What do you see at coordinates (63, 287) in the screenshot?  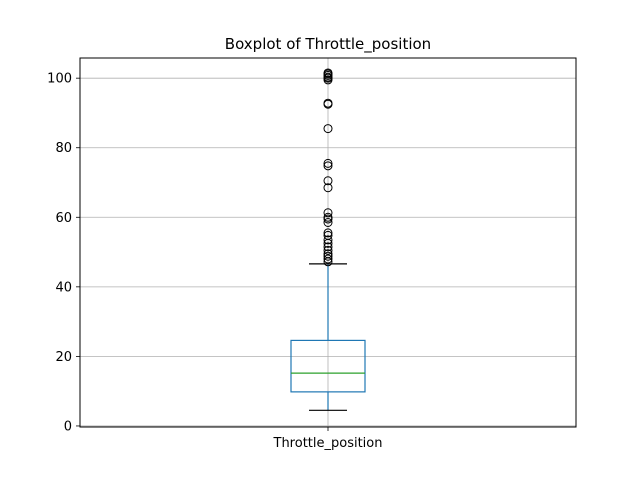 I see `y-tick-label: 40` at bounding box center [63, 287].